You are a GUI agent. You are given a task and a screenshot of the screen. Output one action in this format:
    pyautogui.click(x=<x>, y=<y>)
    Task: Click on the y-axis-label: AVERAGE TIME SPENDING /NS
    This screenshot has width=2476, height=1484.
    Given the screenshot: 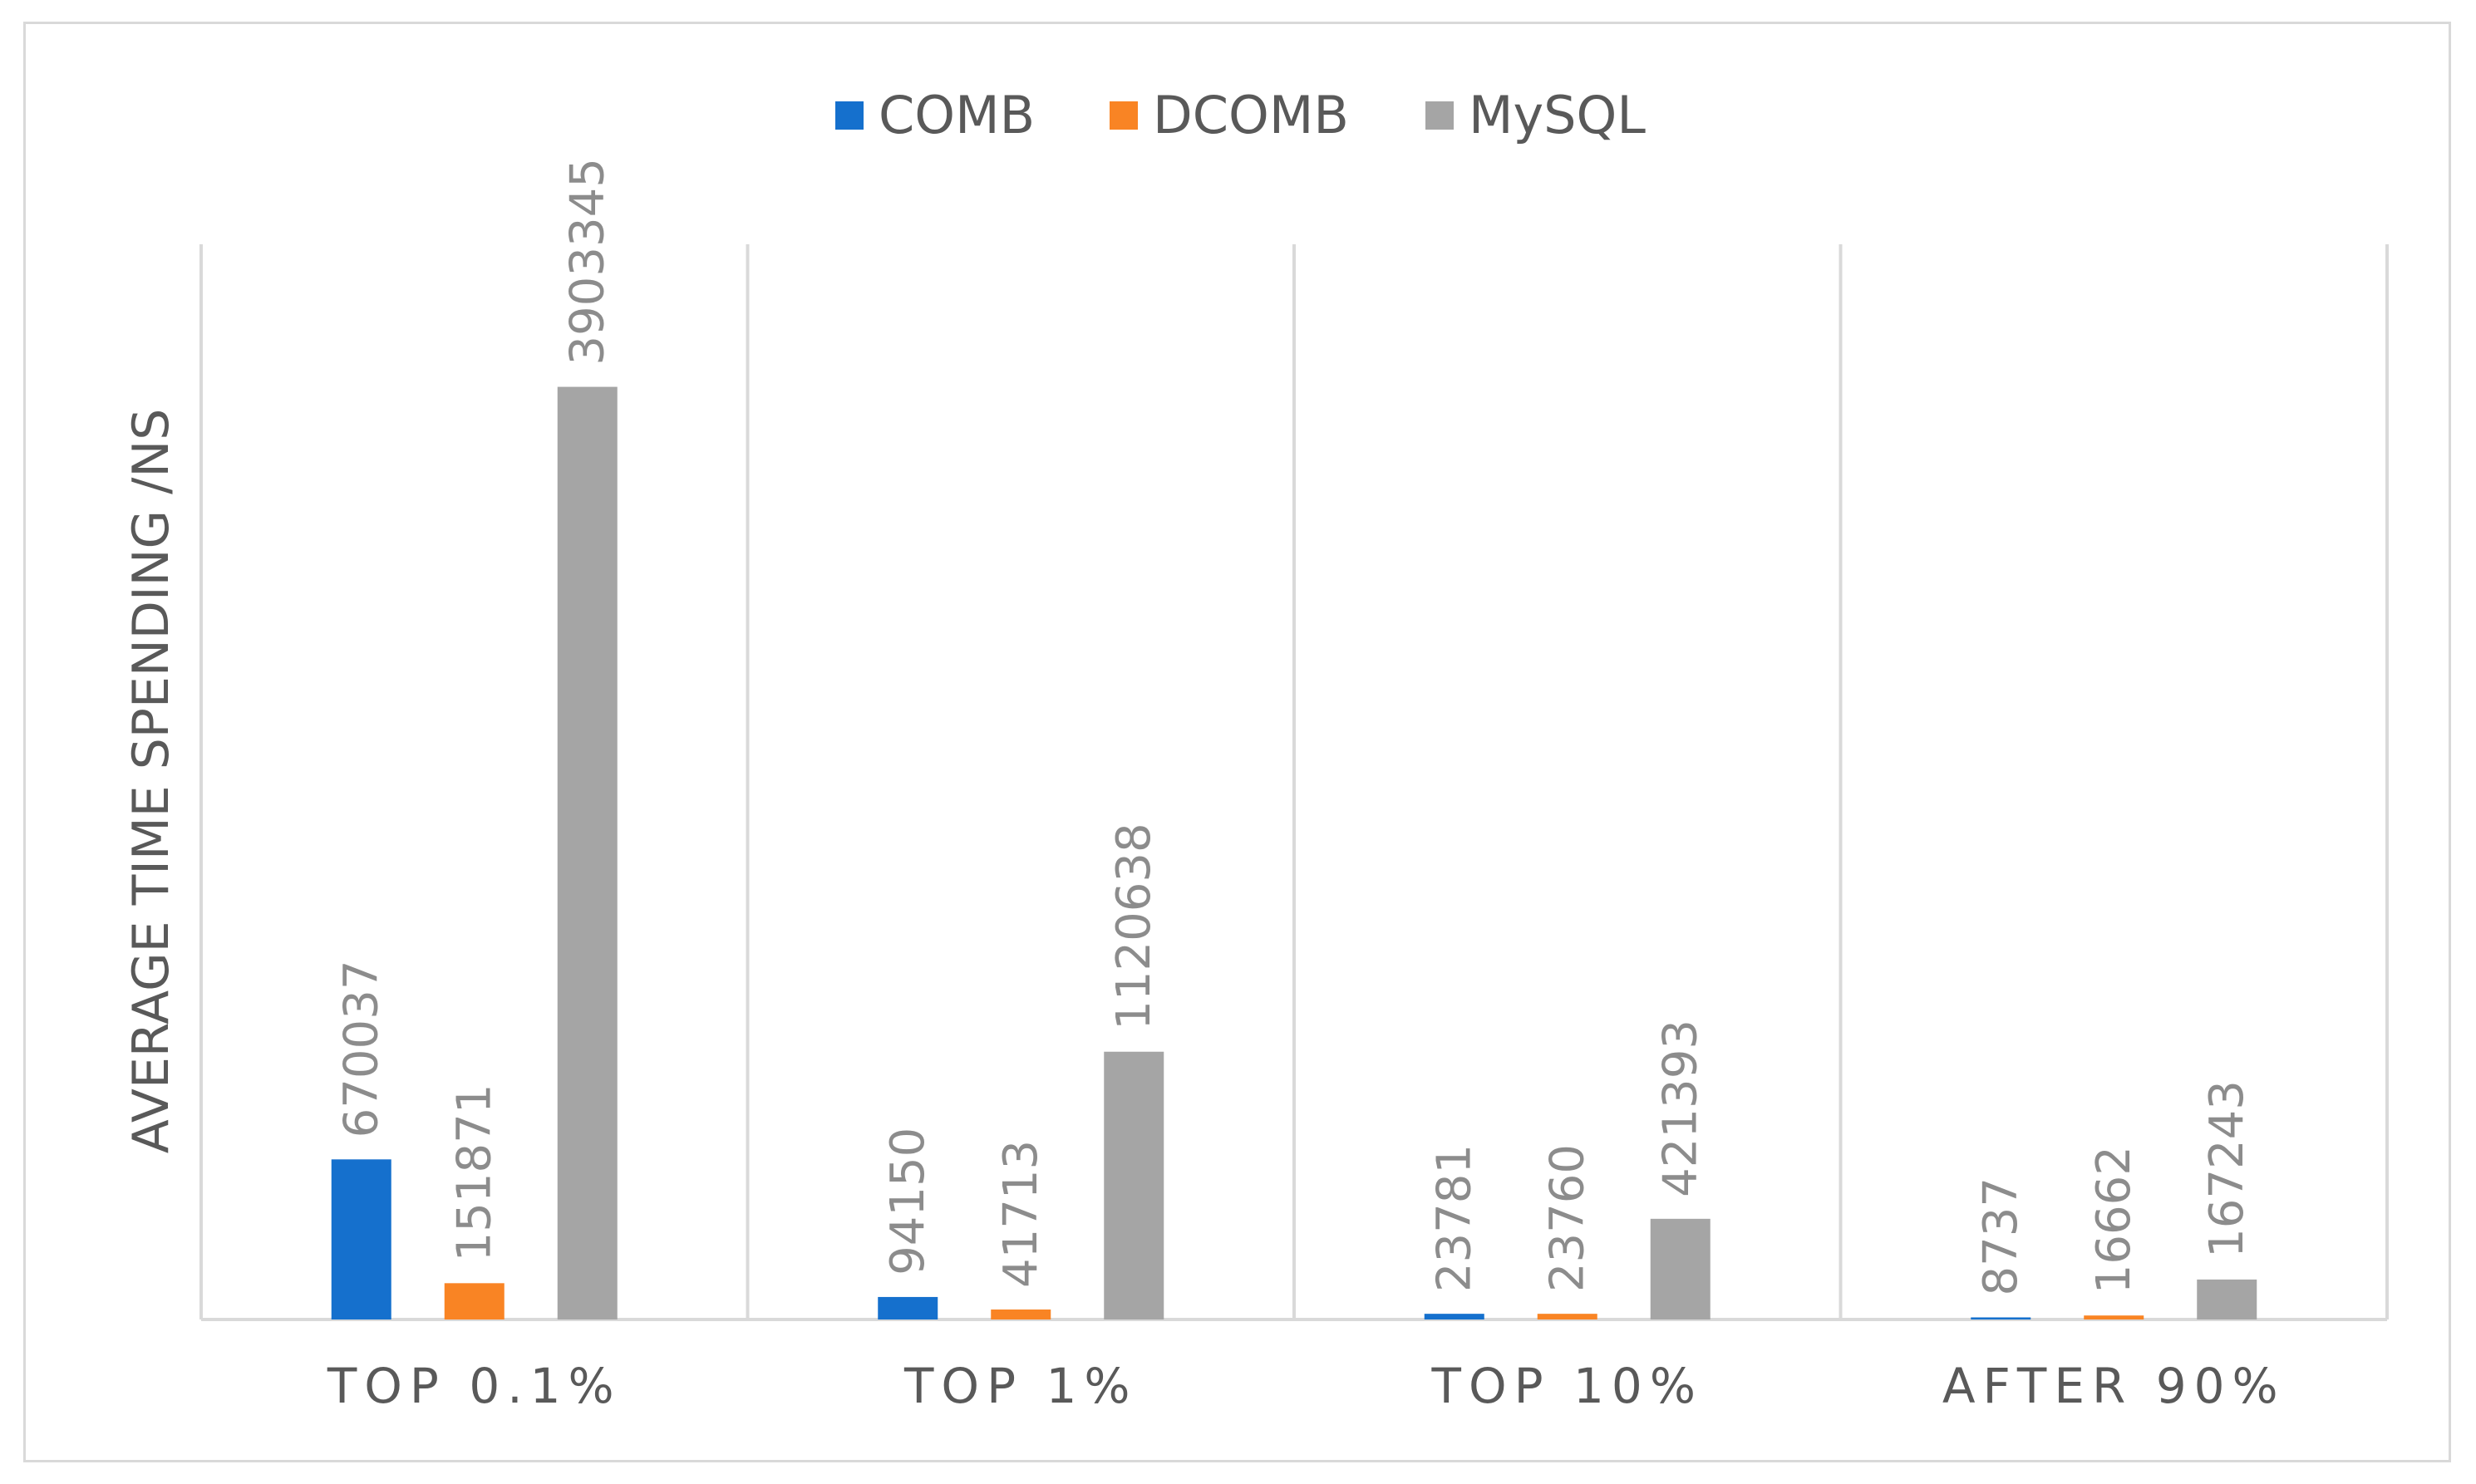 What is the action you would take?
    pyautogui.click(x=151, y=781)
    